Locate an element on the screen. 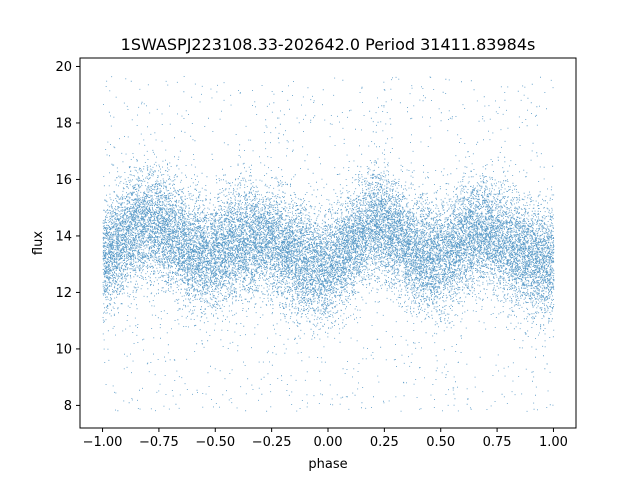  x-tick-label: 0.50 is located at coordinates (440, 442).